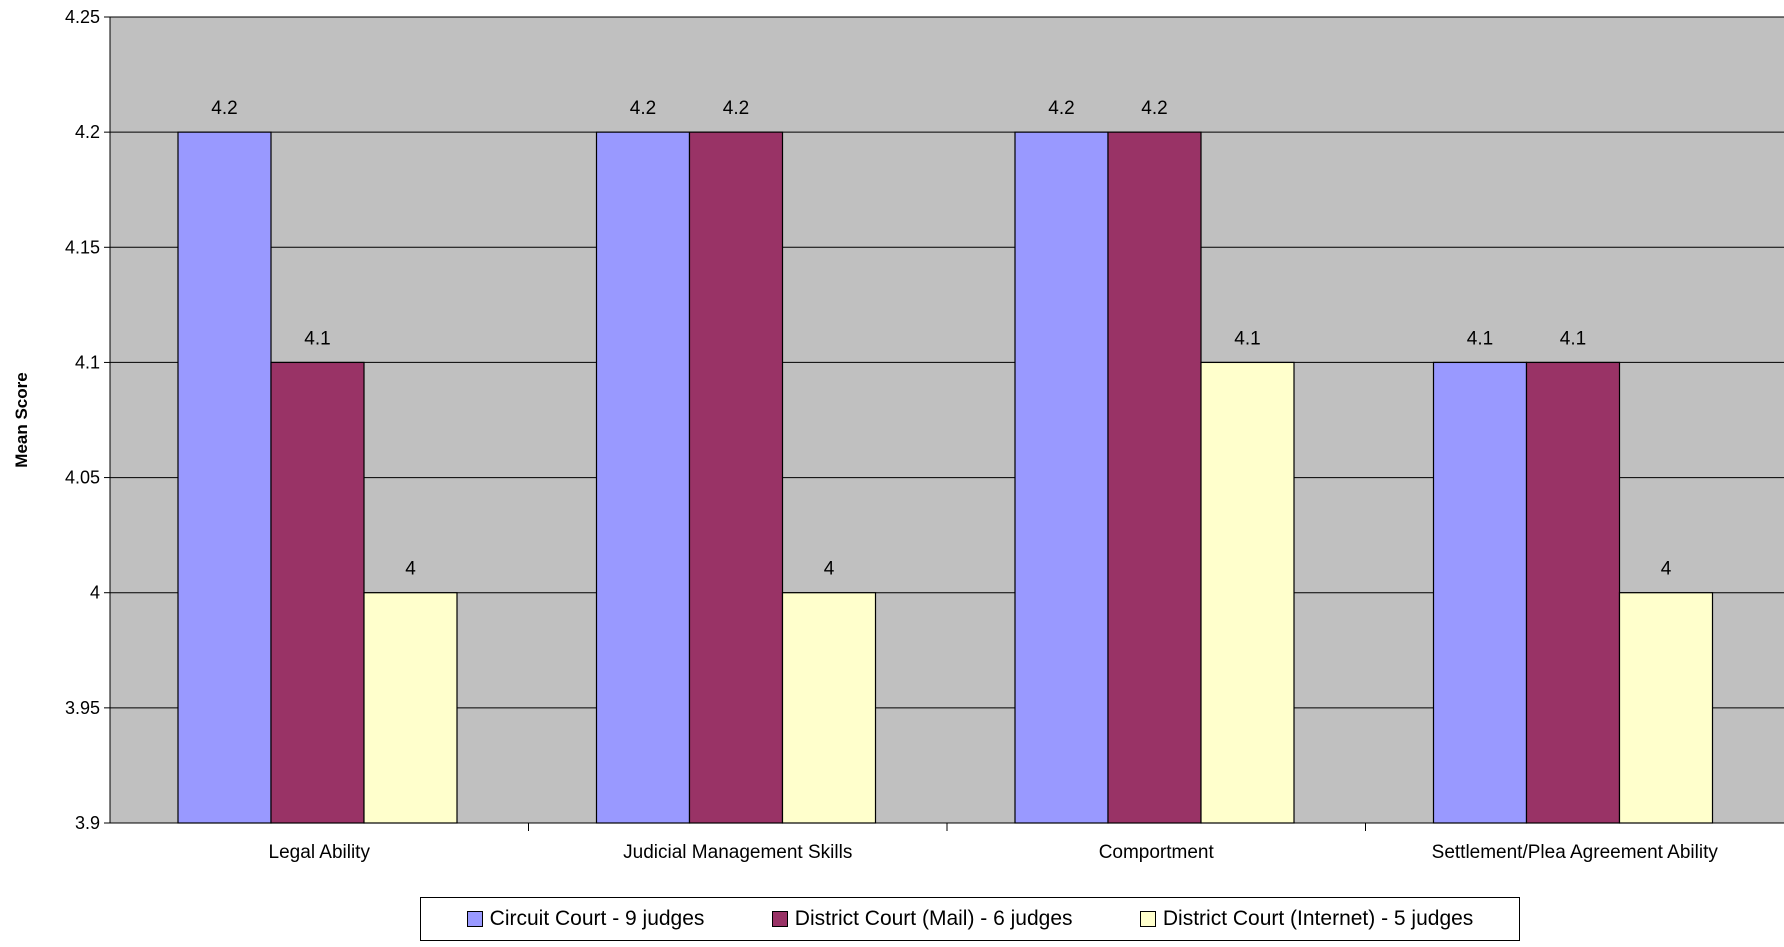 The width and height of the screenshot is (1784, 947). What do you see at coordinates (1147, 919) in the screenshot?
I see `legend-swatch-district-court-internet` at bounding box center [1147, 919].